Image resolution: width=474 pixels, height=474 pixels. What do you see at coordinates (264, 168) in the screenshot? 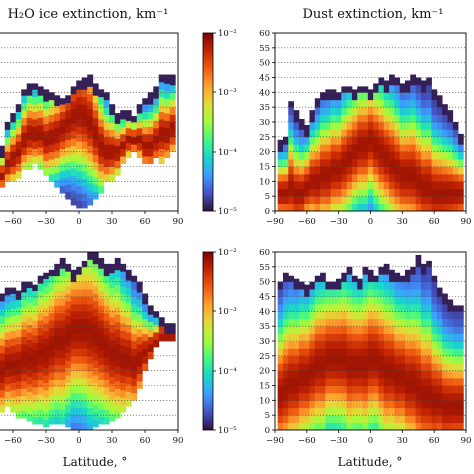
I see `y-tick-label: 15` at bounding box center [264, 168].